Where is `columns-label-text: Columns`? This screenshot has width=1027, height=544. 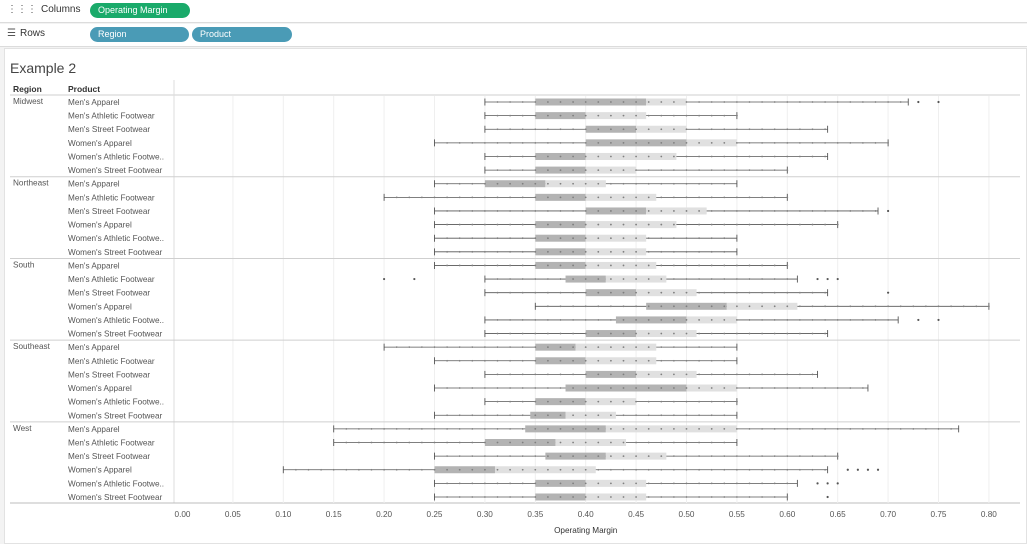
columns-label-text: Columns is located at coordinates (61, 9).